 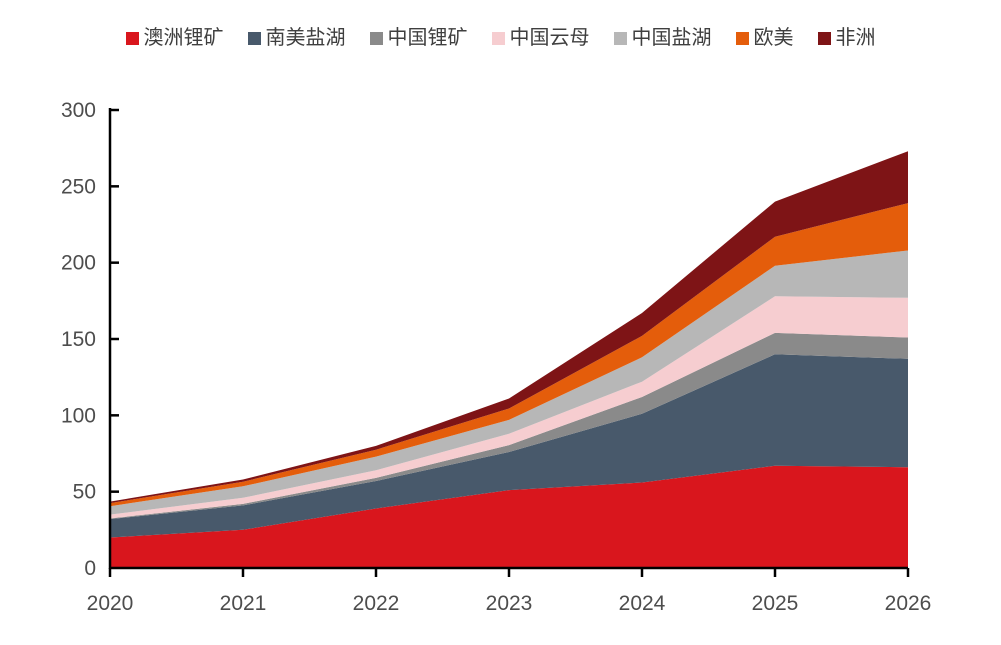 I want to click on y-tick-label: 50, so click(x=84, y=492).